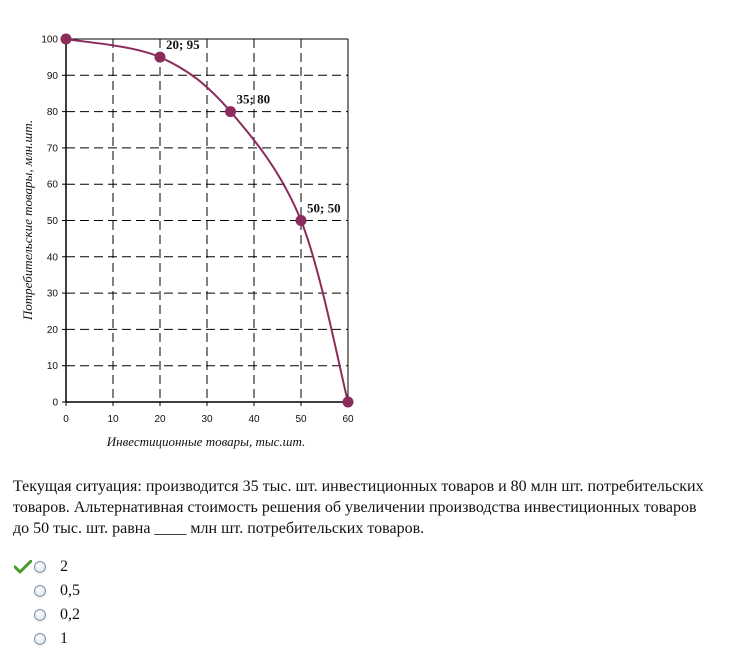 This screenshot has width=731, height=652. Describe the element at coordinates (64, 566) in the screenshot. I see `option-label: 2` at that location.